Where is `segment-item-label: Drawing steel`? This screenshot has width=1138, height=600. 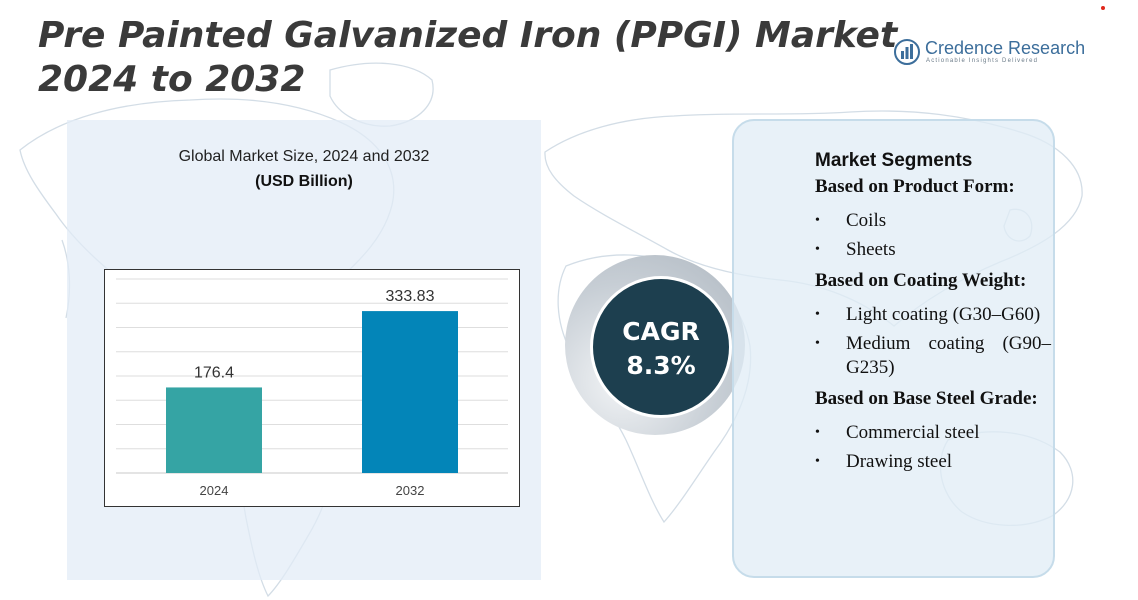
segment-item-label: Drawing steel is located at coordinates (899, 461).